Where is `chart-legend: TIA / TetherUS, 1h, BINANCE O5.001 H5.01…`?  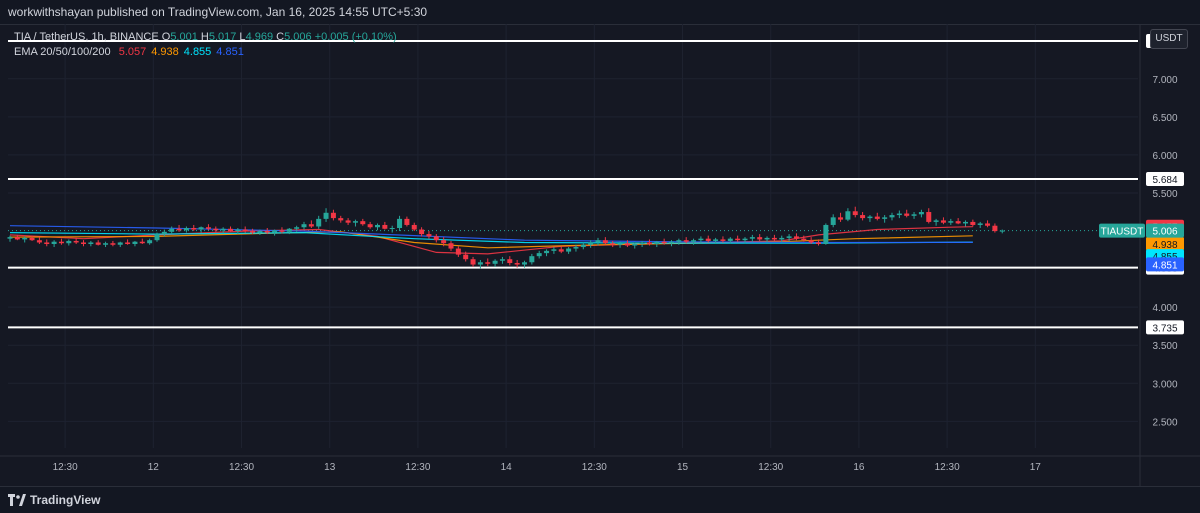 chart-legend: TIA / TetherUS, 1h, BINANCE O5.001 H5.01… is located at coordinates (205, 45).